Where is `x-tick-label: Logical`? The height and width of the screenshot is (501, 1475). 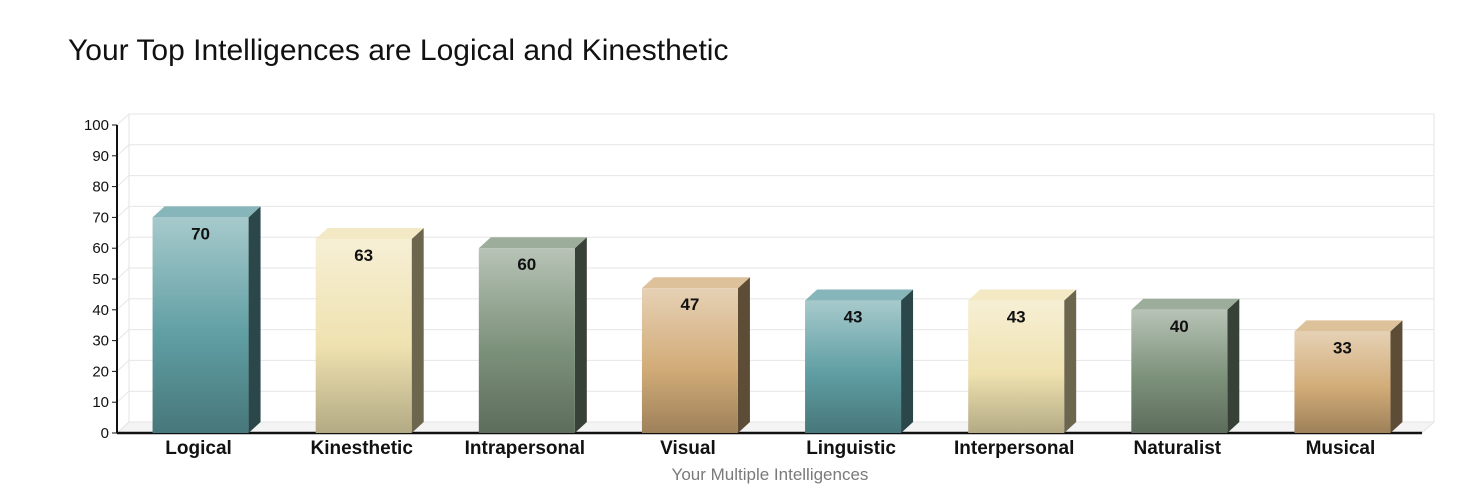
x-tick-label: Logical is located at coordinates (198, 448).